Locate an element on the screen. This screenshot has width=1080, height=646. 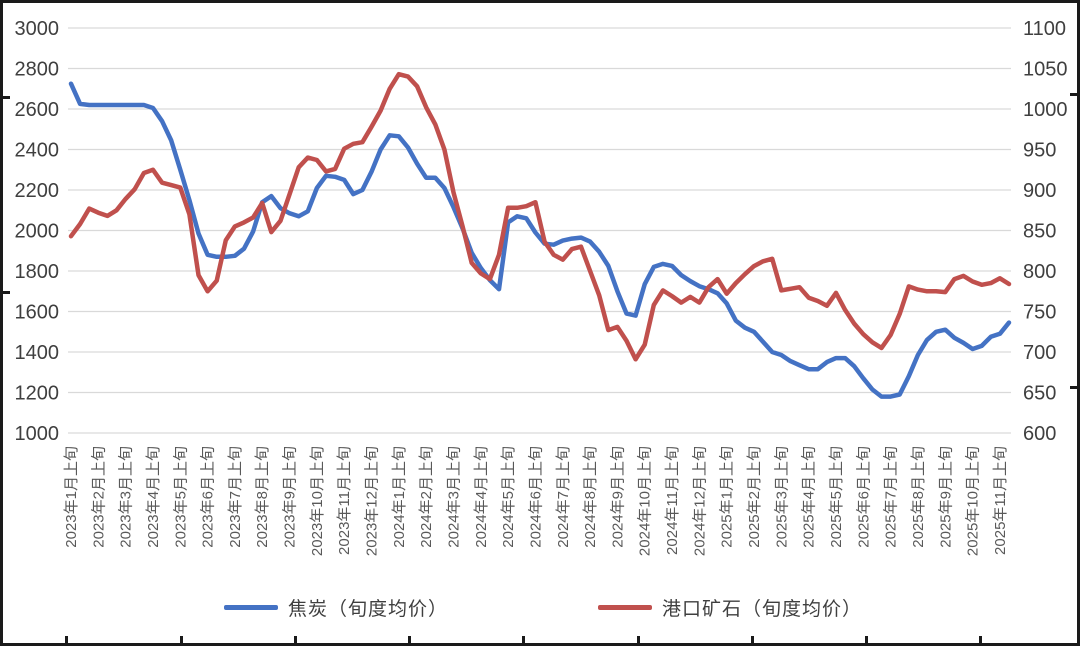
x-axis-tick-label: 2024年8月上旬 is located at coordinates (590, 497).